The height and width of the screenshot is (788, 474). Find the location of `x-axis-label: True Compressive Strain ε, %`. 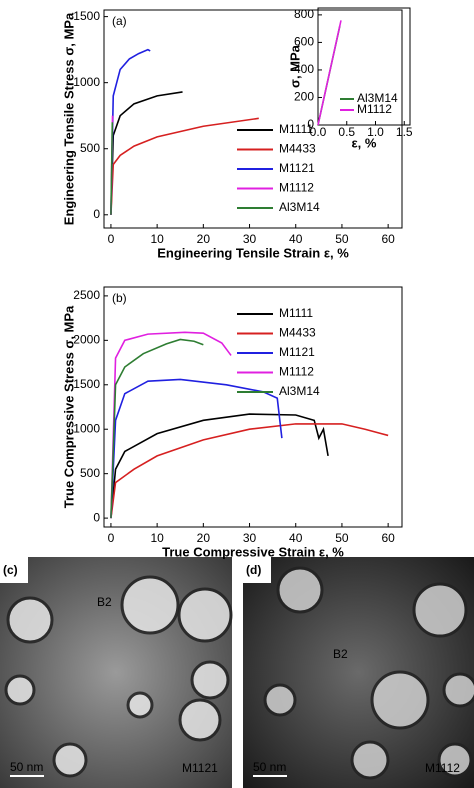

x-axis-label: True Compressive Strain ε, % is located at coordinates (253, 551).